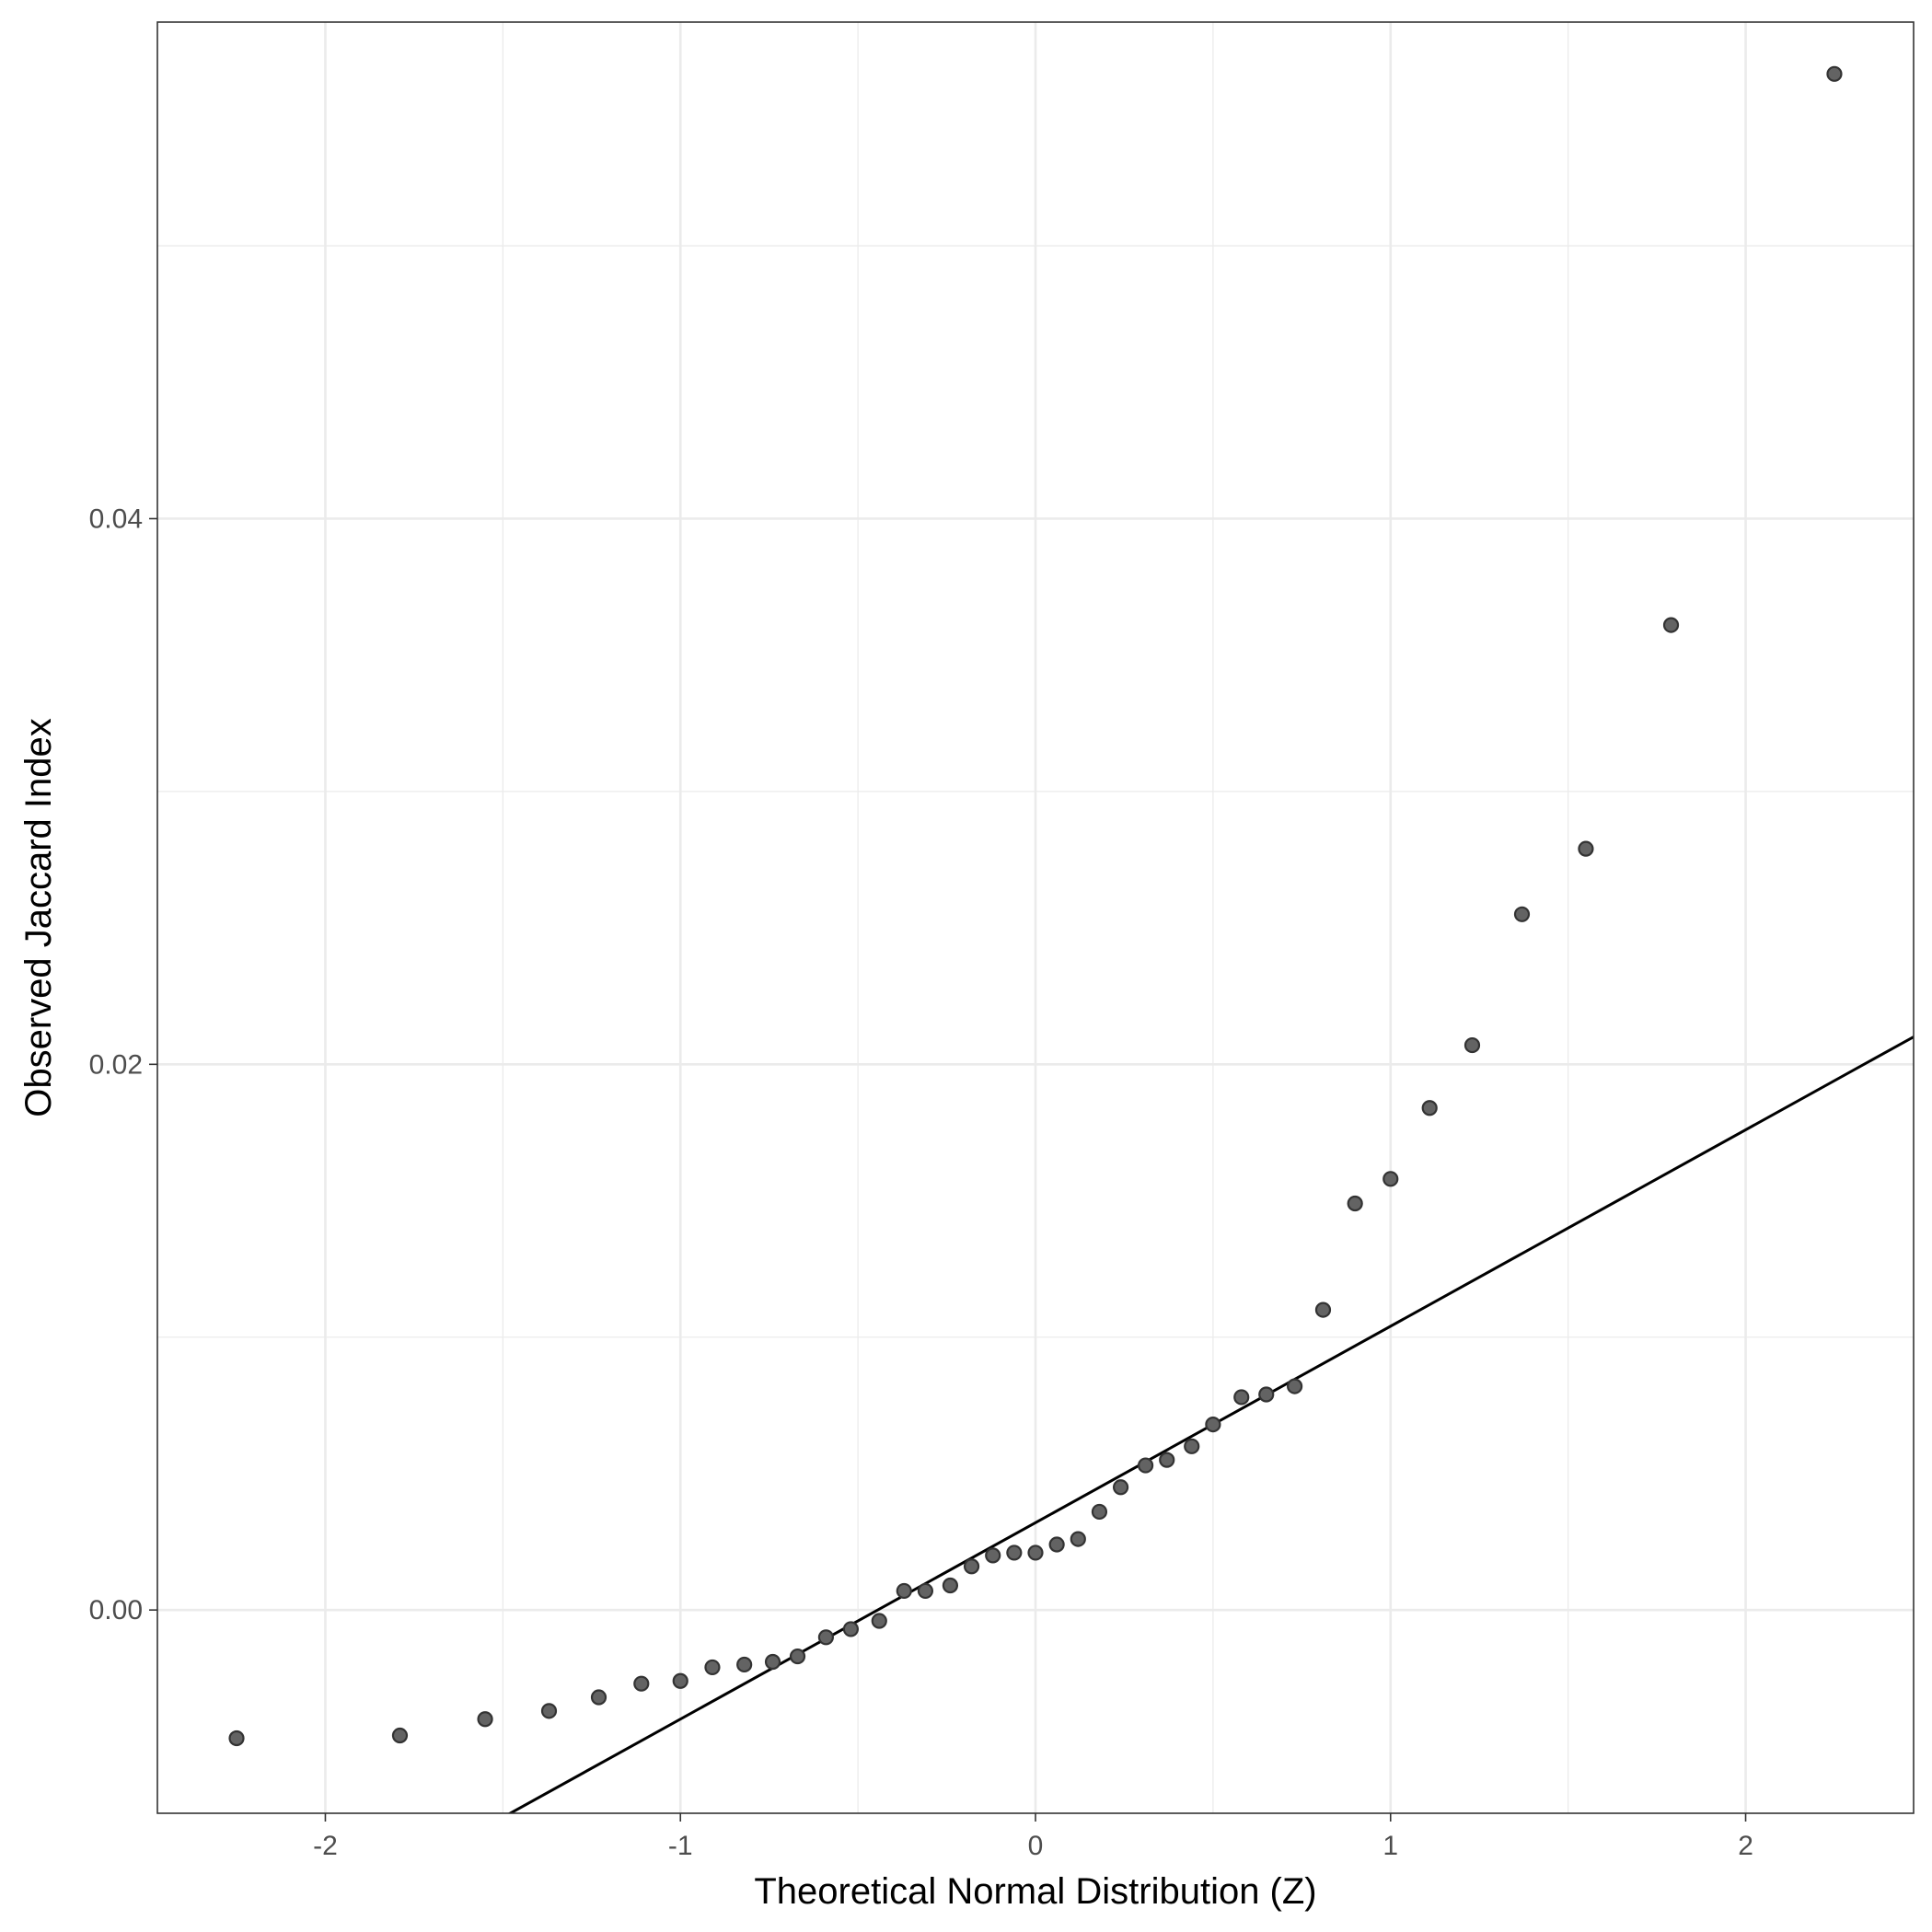 The width and height of the screenshot is (1932, 1932). What do you see at coordinates (1746, 1846) in the screenshot?
I see `x-tick-label: 2` at bounding box center [1746, 1846].